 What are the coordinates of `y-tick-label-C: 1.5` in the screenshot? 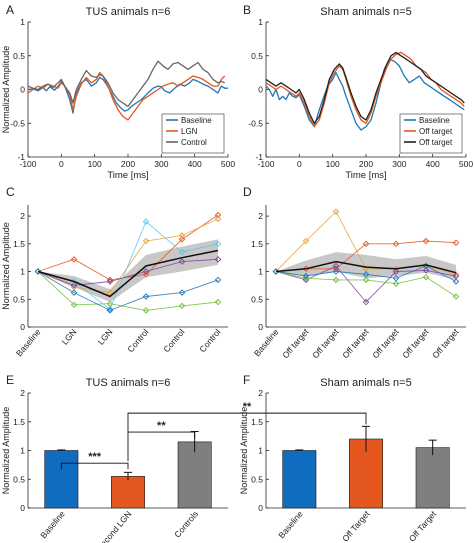 It's located at (19, 244).